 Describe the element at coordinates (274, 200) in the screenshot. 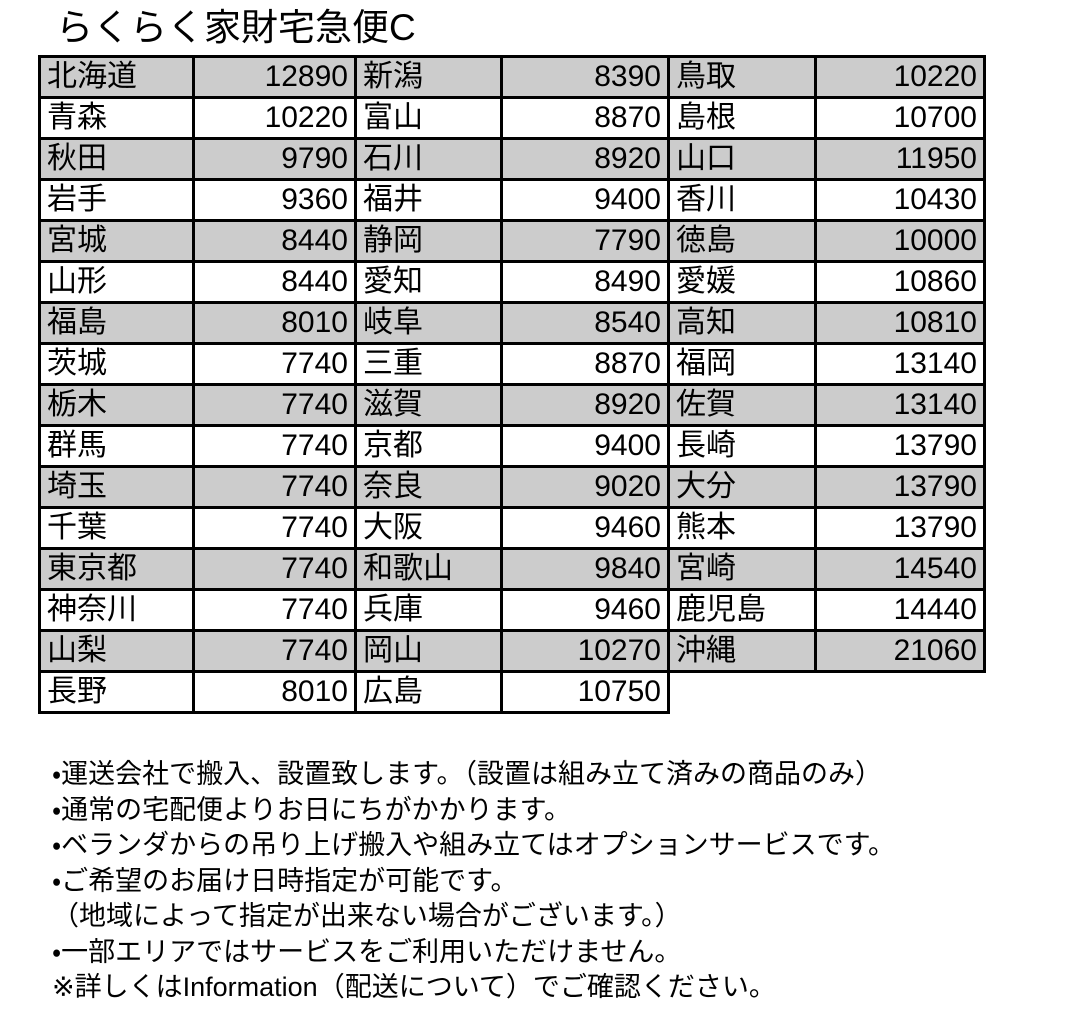

I see `price-cell: 9360` at that location.